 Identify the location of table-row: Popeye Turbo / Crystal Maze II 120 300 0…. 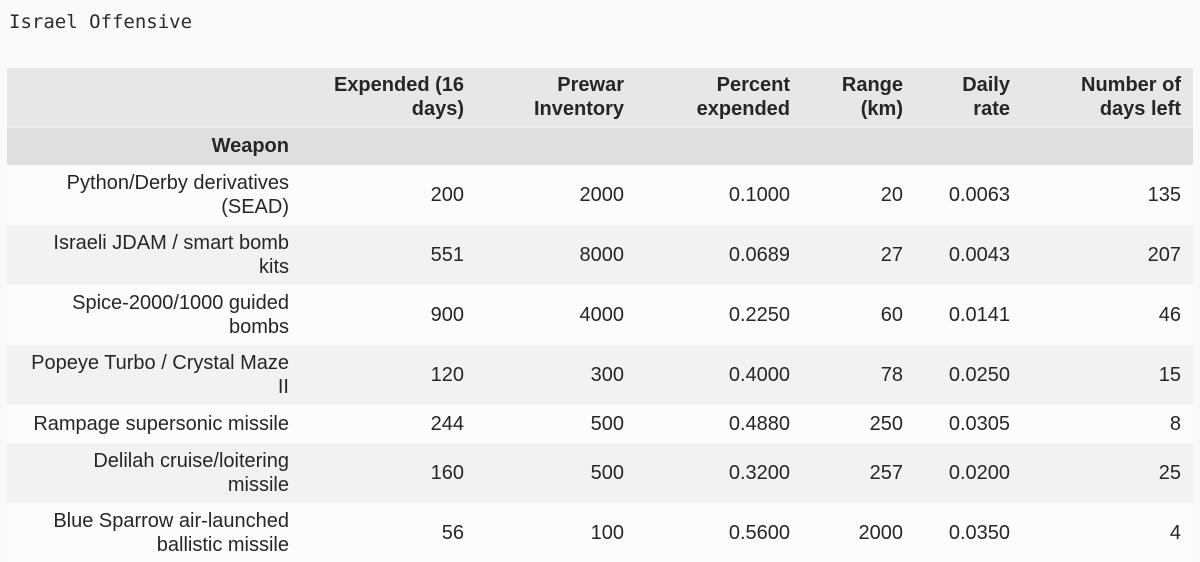
(600, 375).